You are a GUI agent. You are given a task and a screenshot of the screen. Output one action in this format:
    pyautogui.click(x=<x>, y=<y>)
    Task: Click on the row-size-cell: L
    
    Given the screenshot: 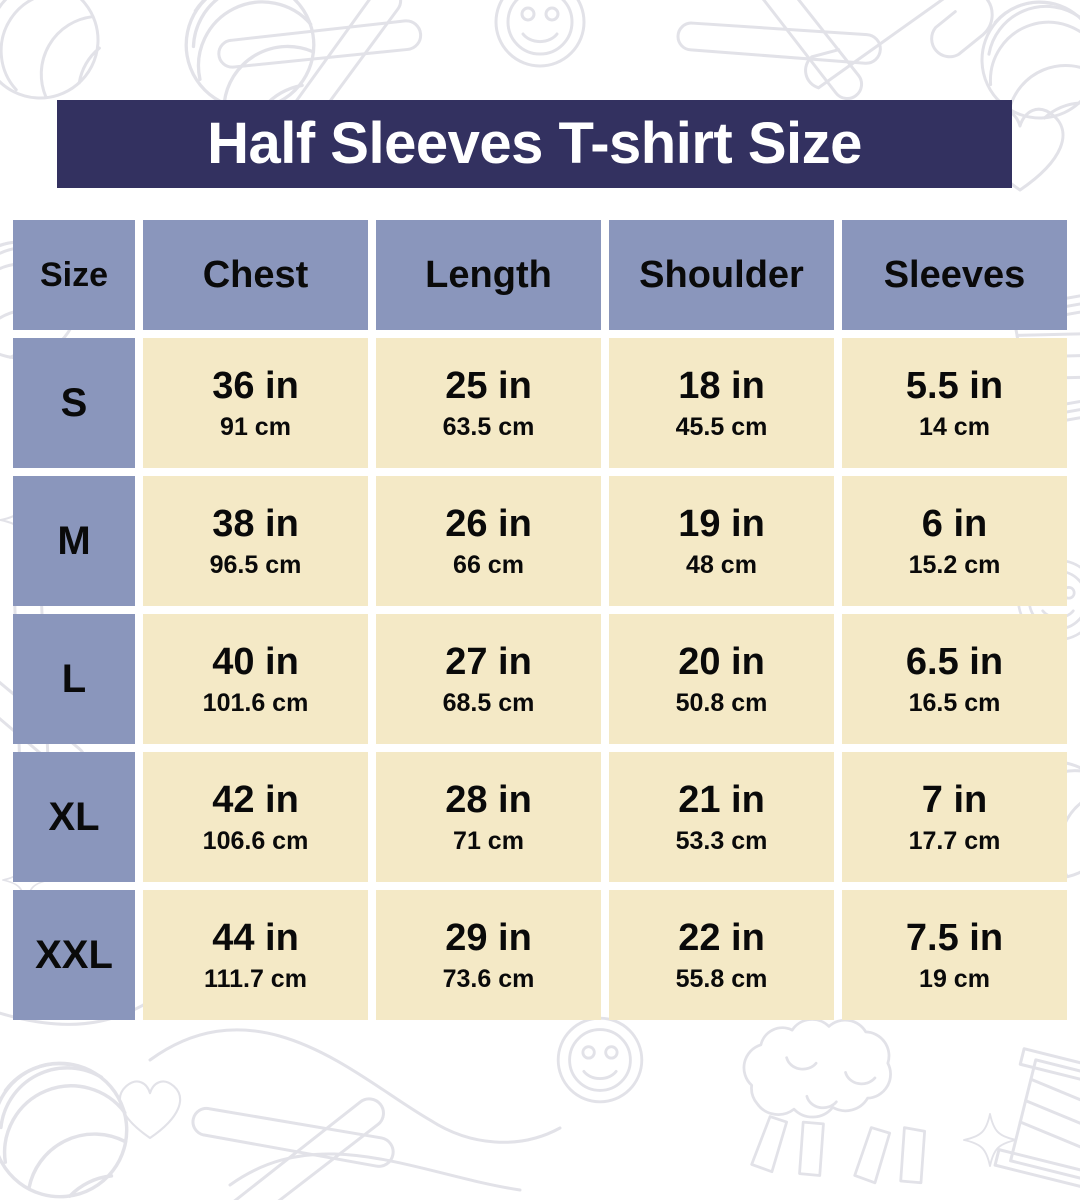 What is the action you would take?
    pyautogui.click(x=74, y=679)
    